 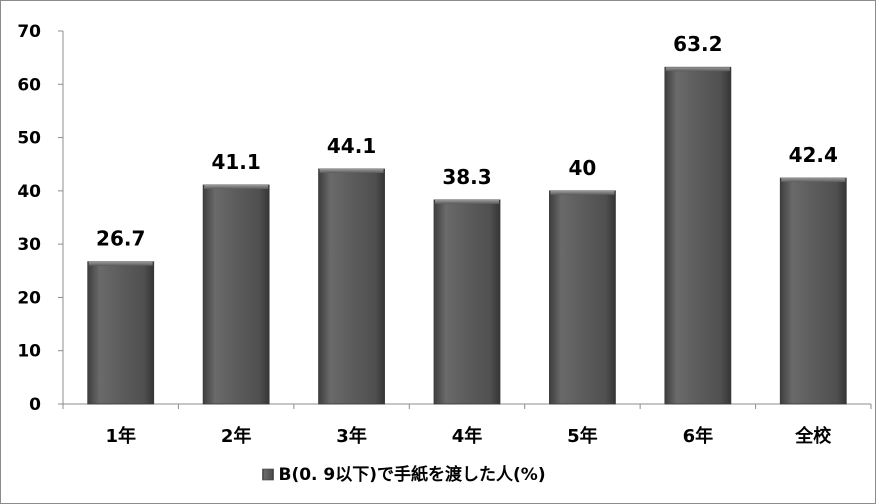 I want to click on x-tick-label: 3年, so click(x=351, y=436).